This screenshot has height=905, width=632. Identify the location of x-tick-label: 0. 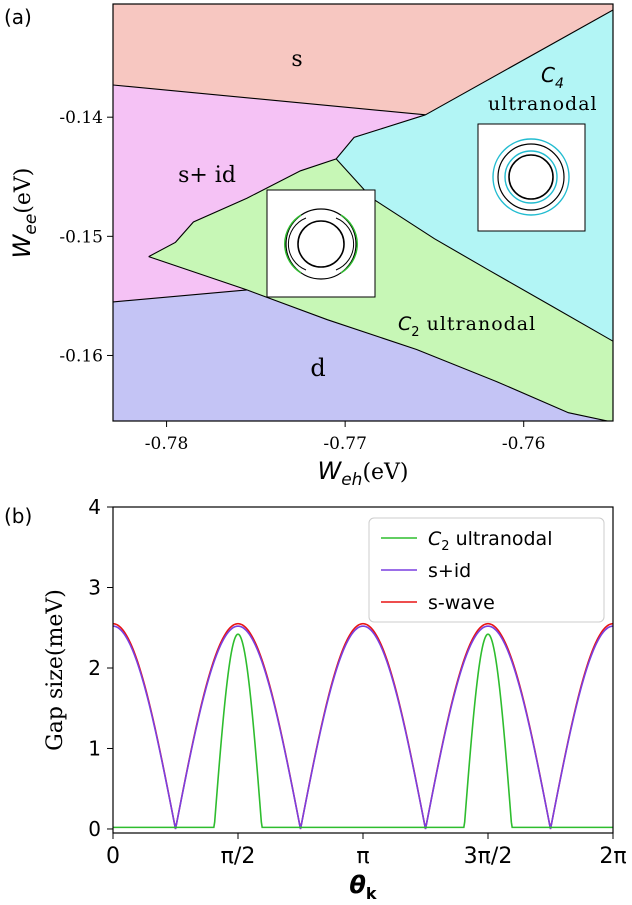
(113, 856).